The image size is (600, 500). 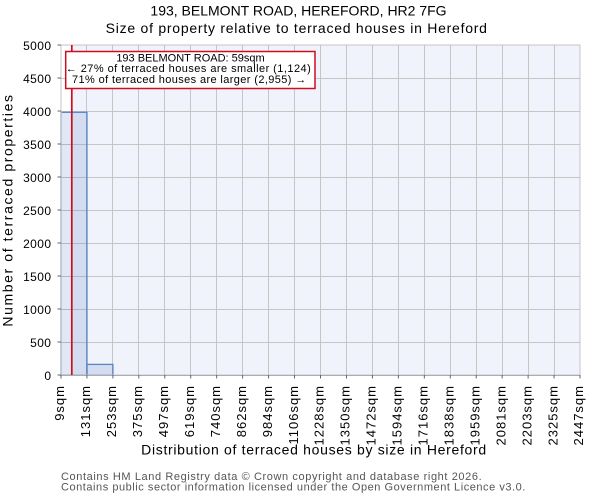 What do you see at coordinates (215, 411) in the screenshot?
I see `svg-text: 740sqm` at bounding box center [215, 411].